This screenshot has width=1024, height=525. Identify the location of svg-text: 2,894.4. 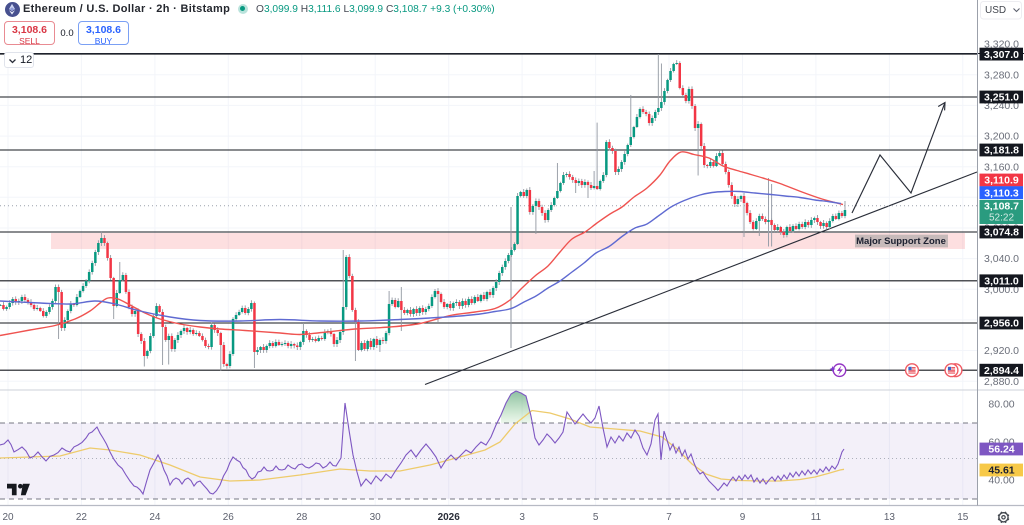
(1001, 371).